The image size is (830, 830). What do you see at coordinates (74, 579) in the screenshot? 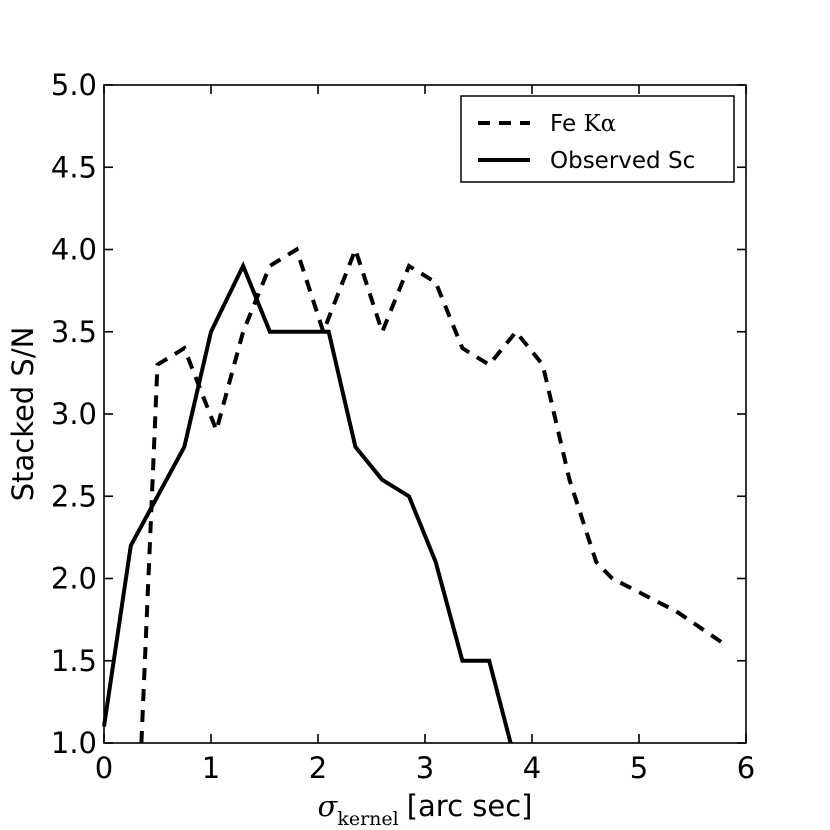
I see `y-tick-label: 2.0` at bounding box center [74, 579].